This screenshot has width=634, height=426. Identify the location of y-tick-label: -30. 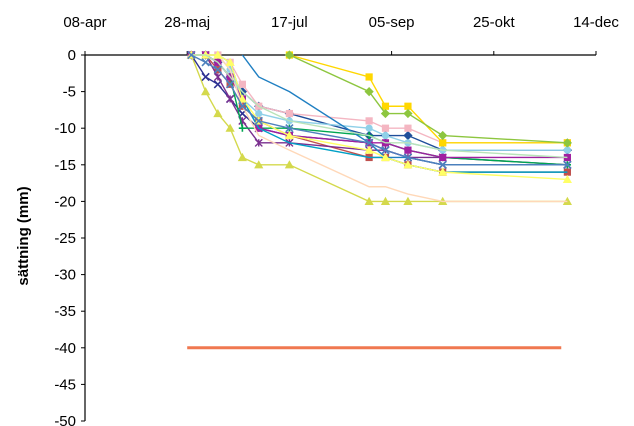
(65, 275).